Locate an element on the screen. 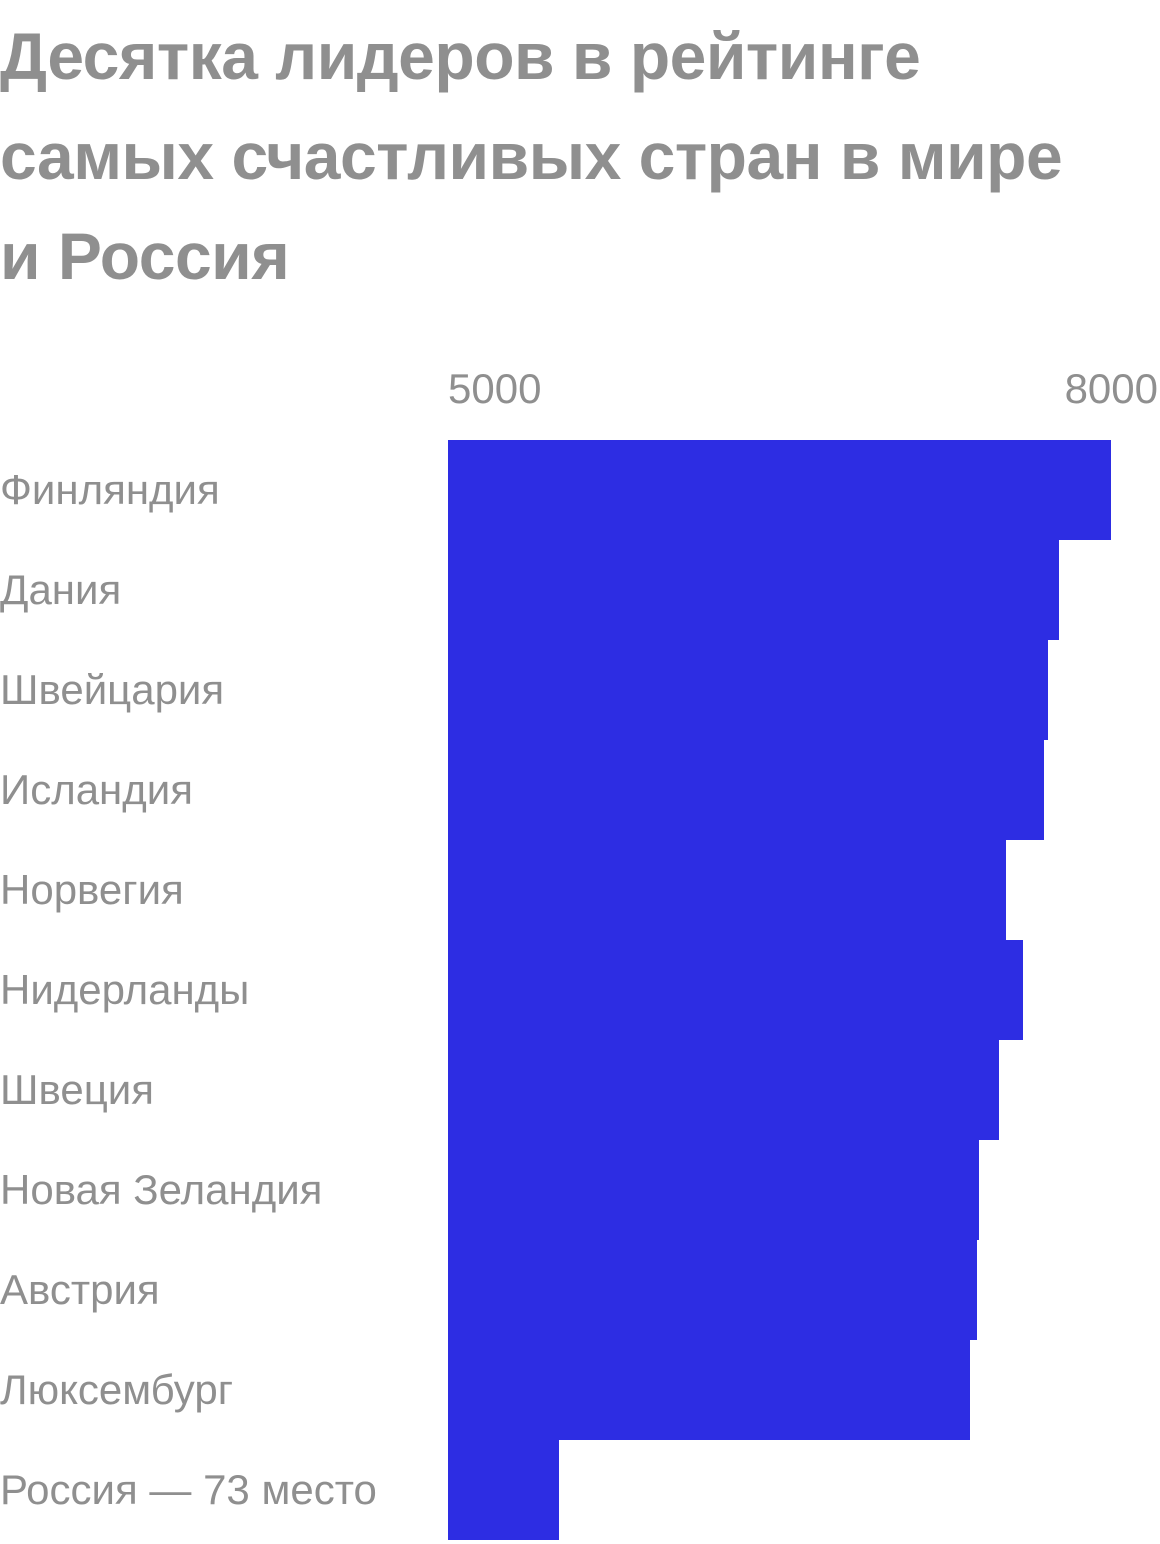  category-label-0: Финляндия is located at coordinates (110, 489).